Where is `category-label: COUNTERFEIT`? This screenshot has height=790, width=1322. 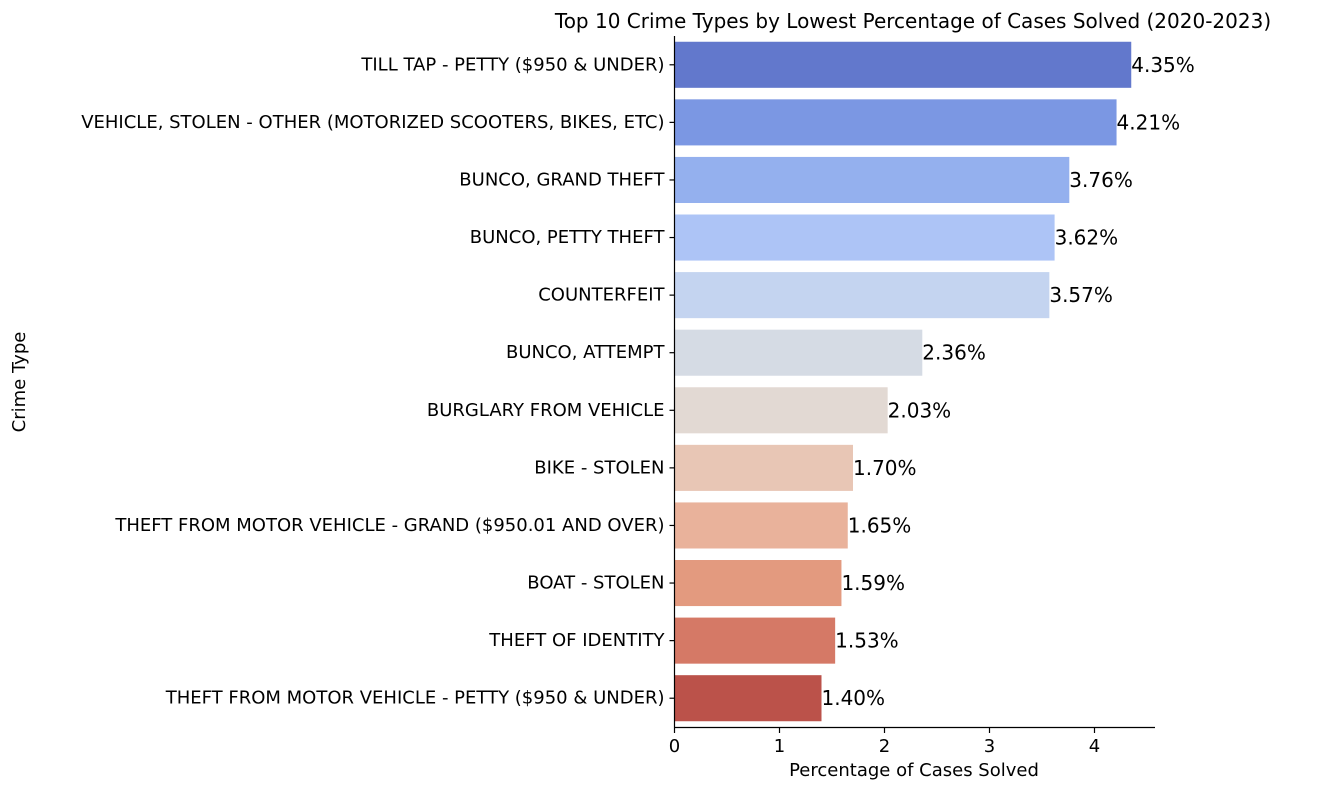 category-label: COUNTERFEIT is located at coordinates (601, 295).